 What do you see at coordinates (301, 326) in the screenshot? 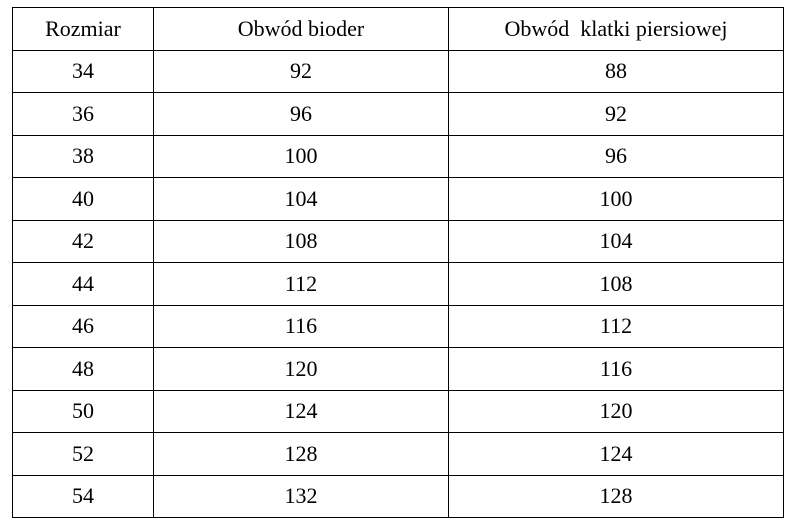
I see `cell-hip: 116` at bounding box center [301, 326].